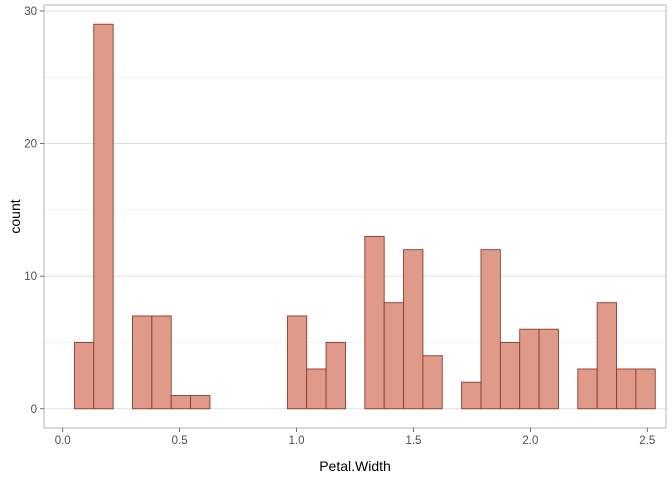 The height and width of the screenshot is (480, 672). What do you see at coordinates (34, 410) in the screenshot?
I see `y-tick-label: 0` at bounding box center [34, 410].